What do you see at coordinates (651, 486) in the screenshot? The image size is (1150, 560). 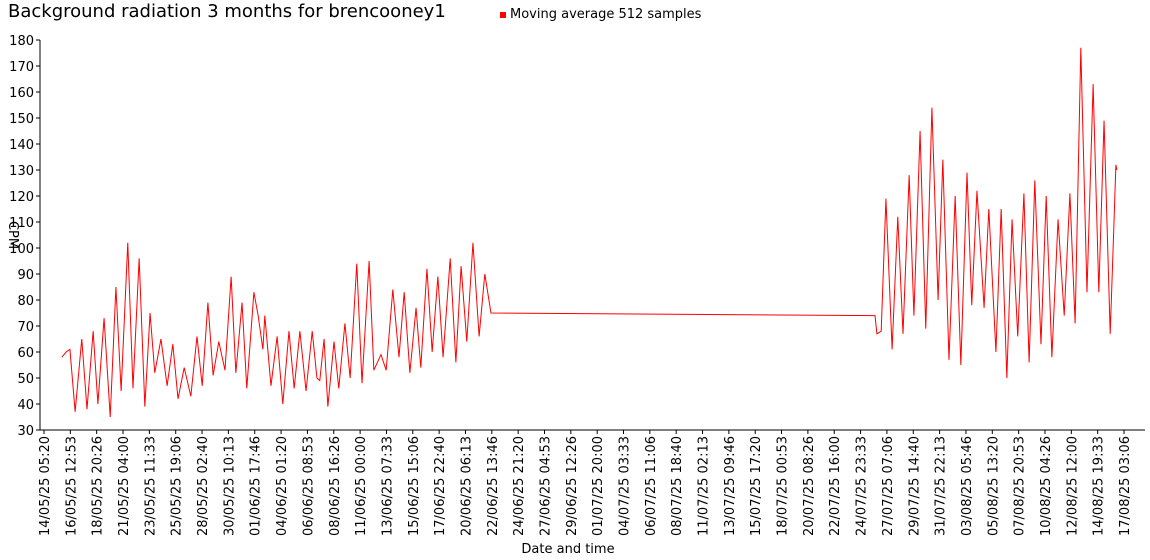 I see `x-tick-label: 06/07/25 11:06` at bounding box center [651, 486].